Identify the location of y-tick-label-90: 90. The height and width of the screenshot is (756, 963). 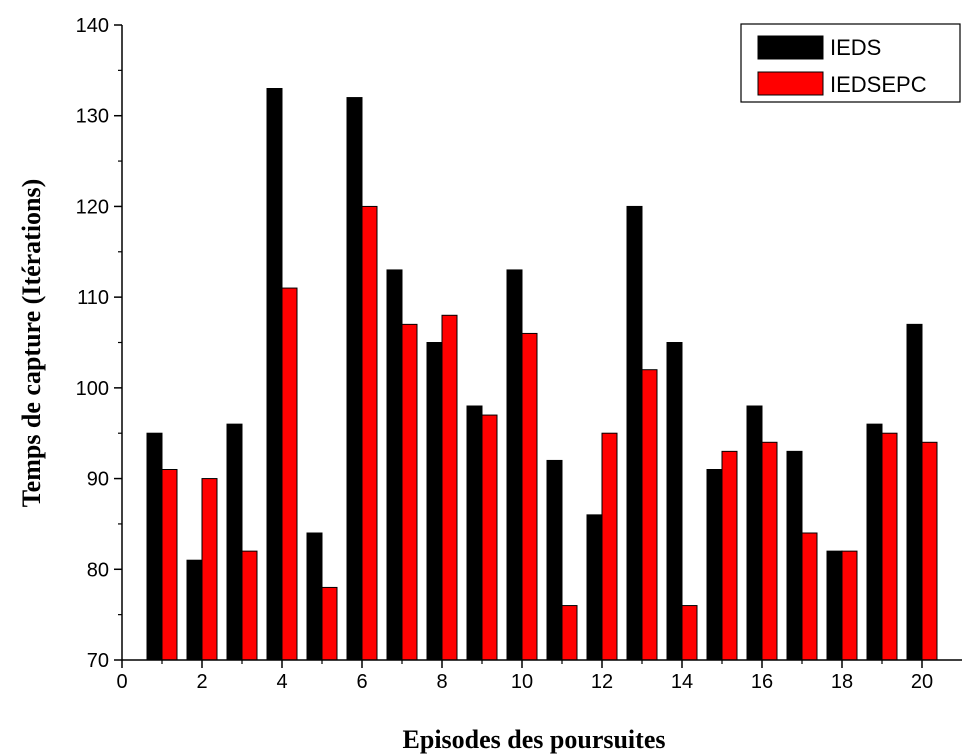
(98, 480).